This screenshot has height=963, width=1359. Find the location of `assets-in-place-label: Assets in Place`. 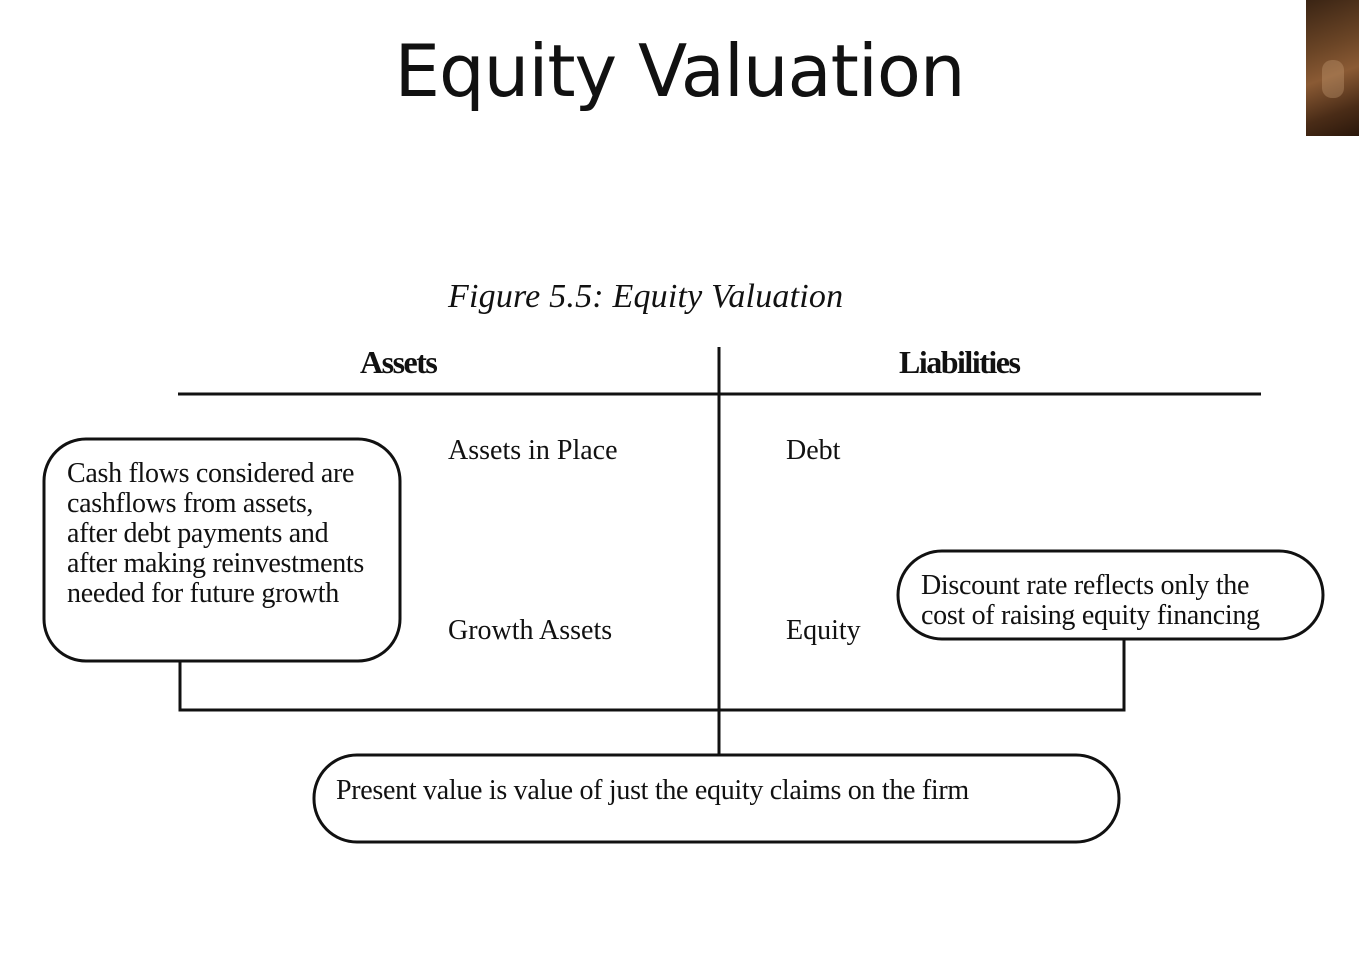

assets-in-place-label: Assets in Place is located at coordinates (533, 450).